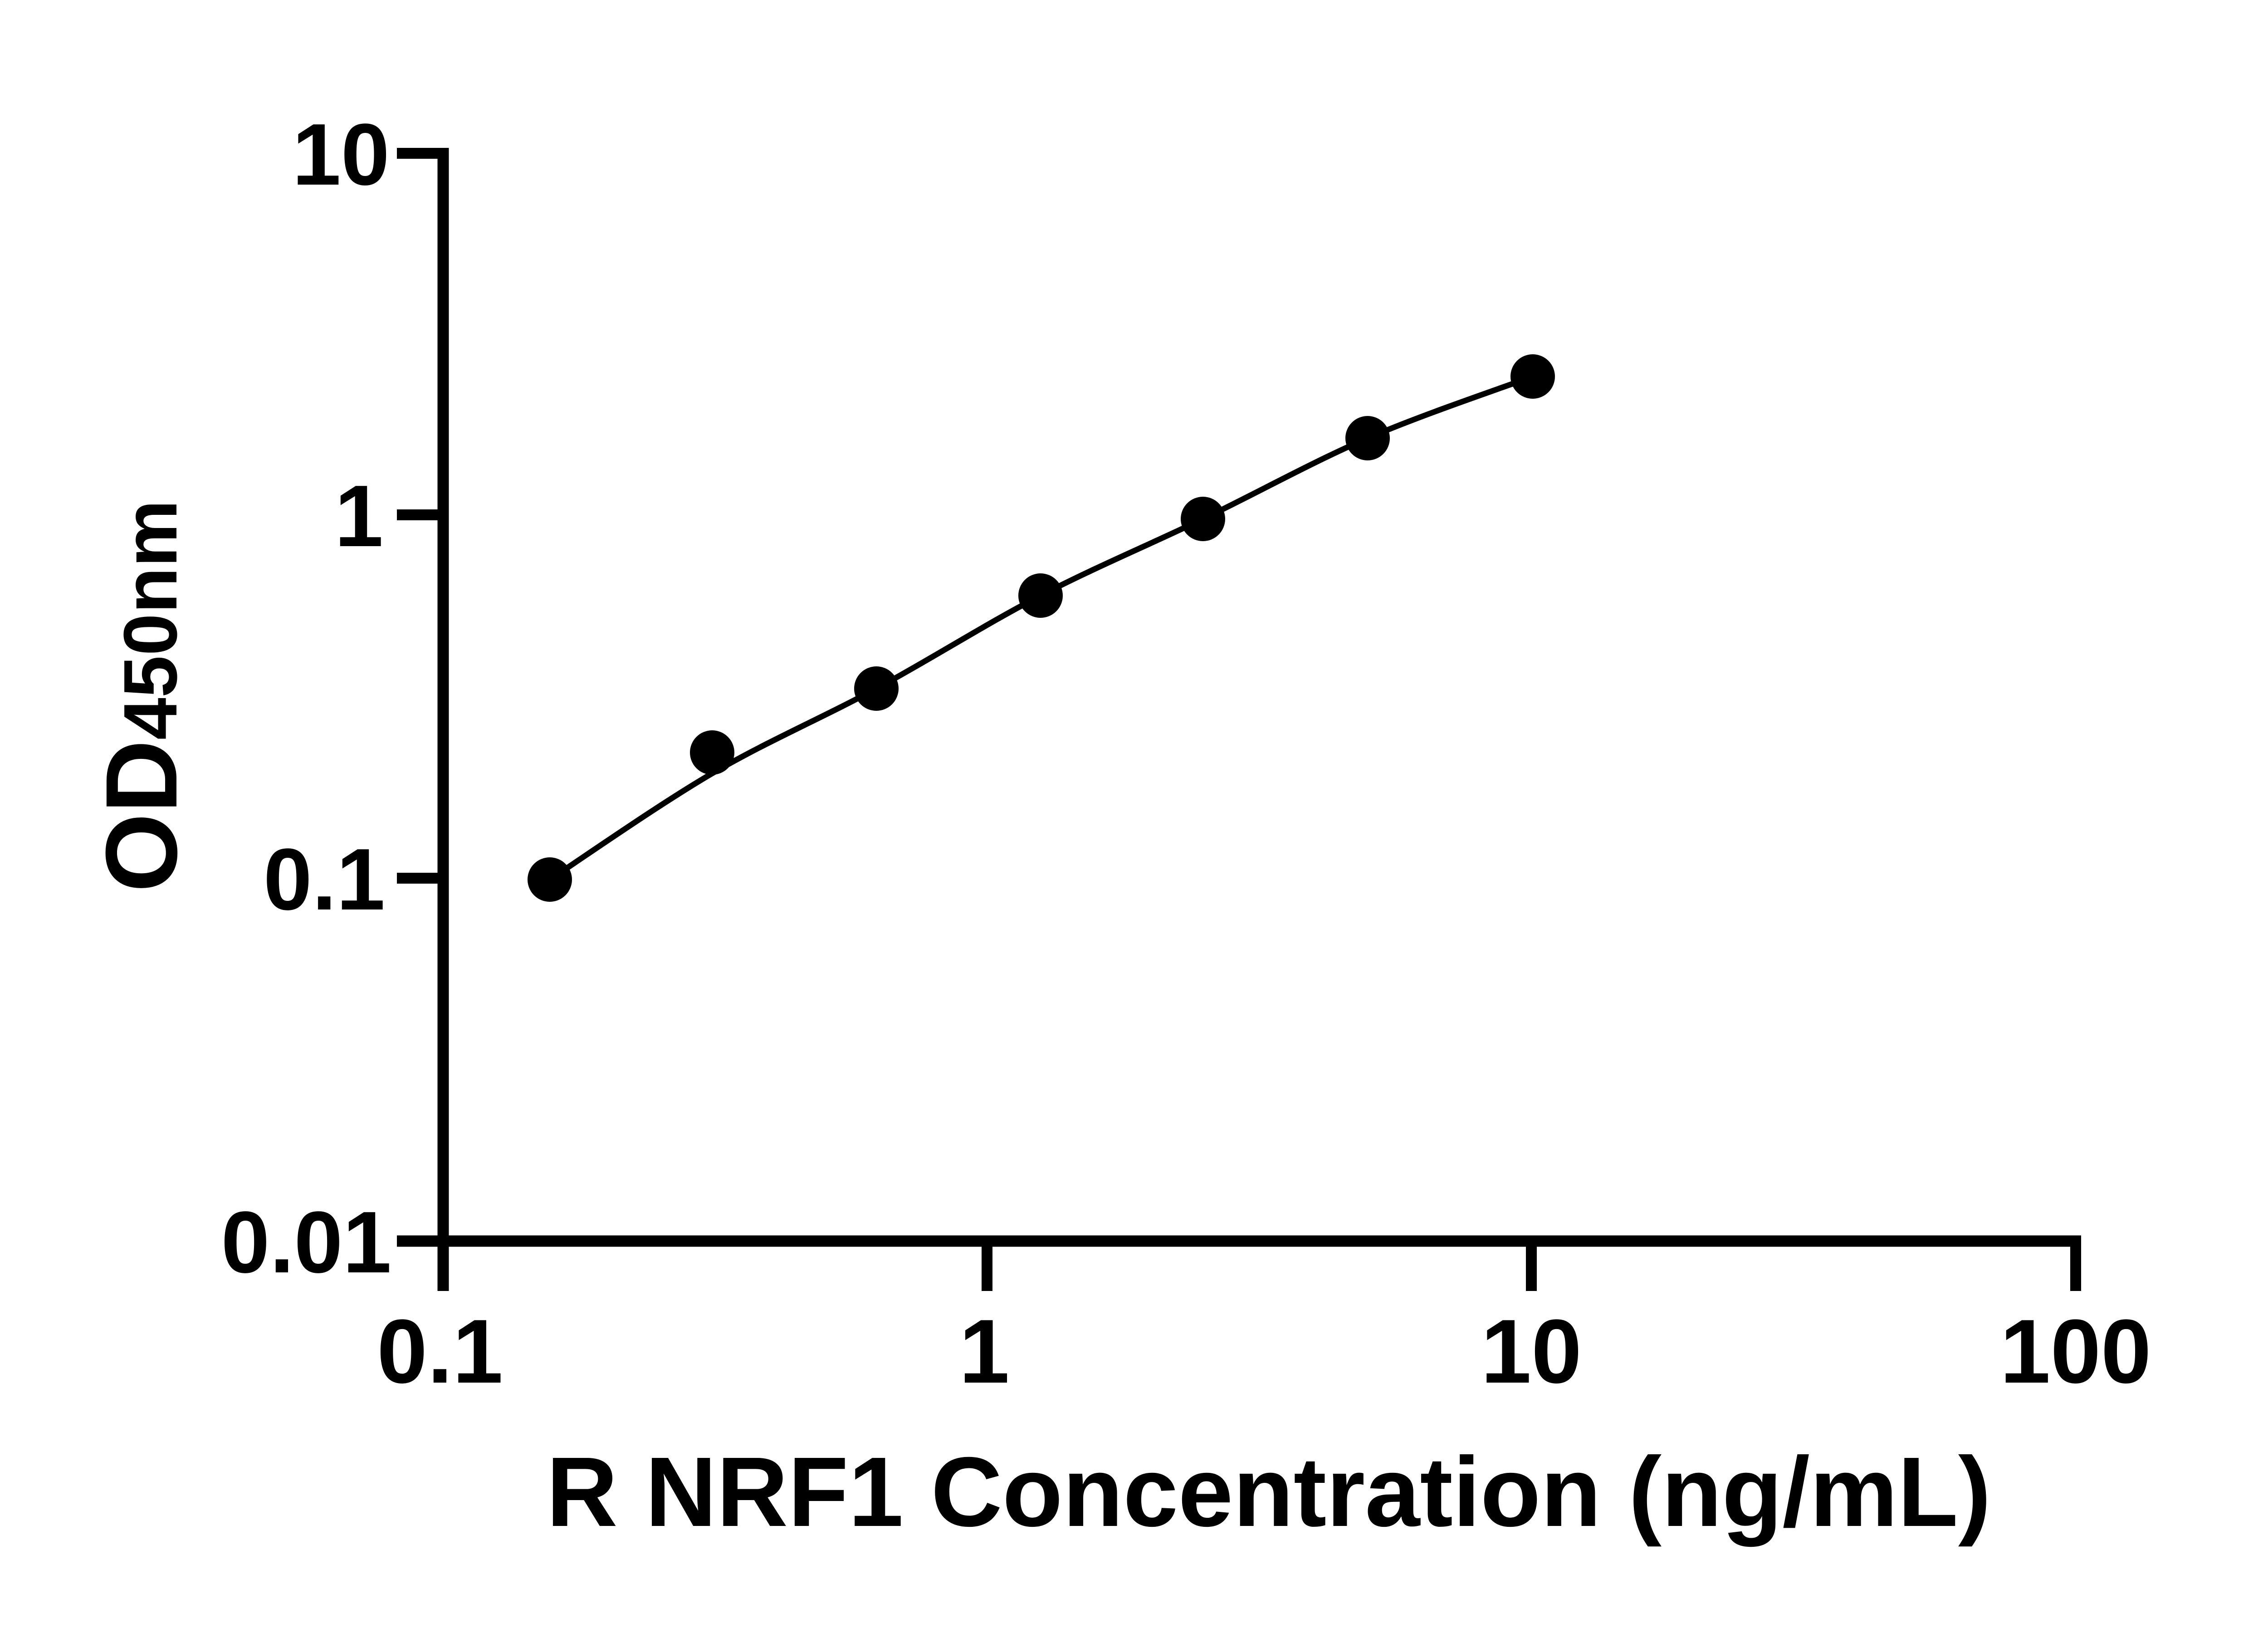  Describe the element at coordinates (2076, 1351) in the screenshot. I see `svg-text: 100` at that location.